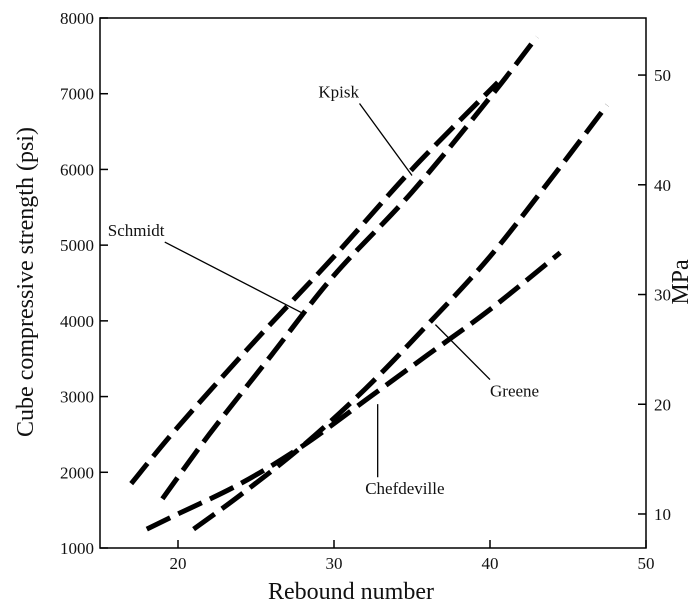 The height and width of the screenshot is (607, 700). I want to click on series-label-schmidt: Schmidt, so click(136, 230).